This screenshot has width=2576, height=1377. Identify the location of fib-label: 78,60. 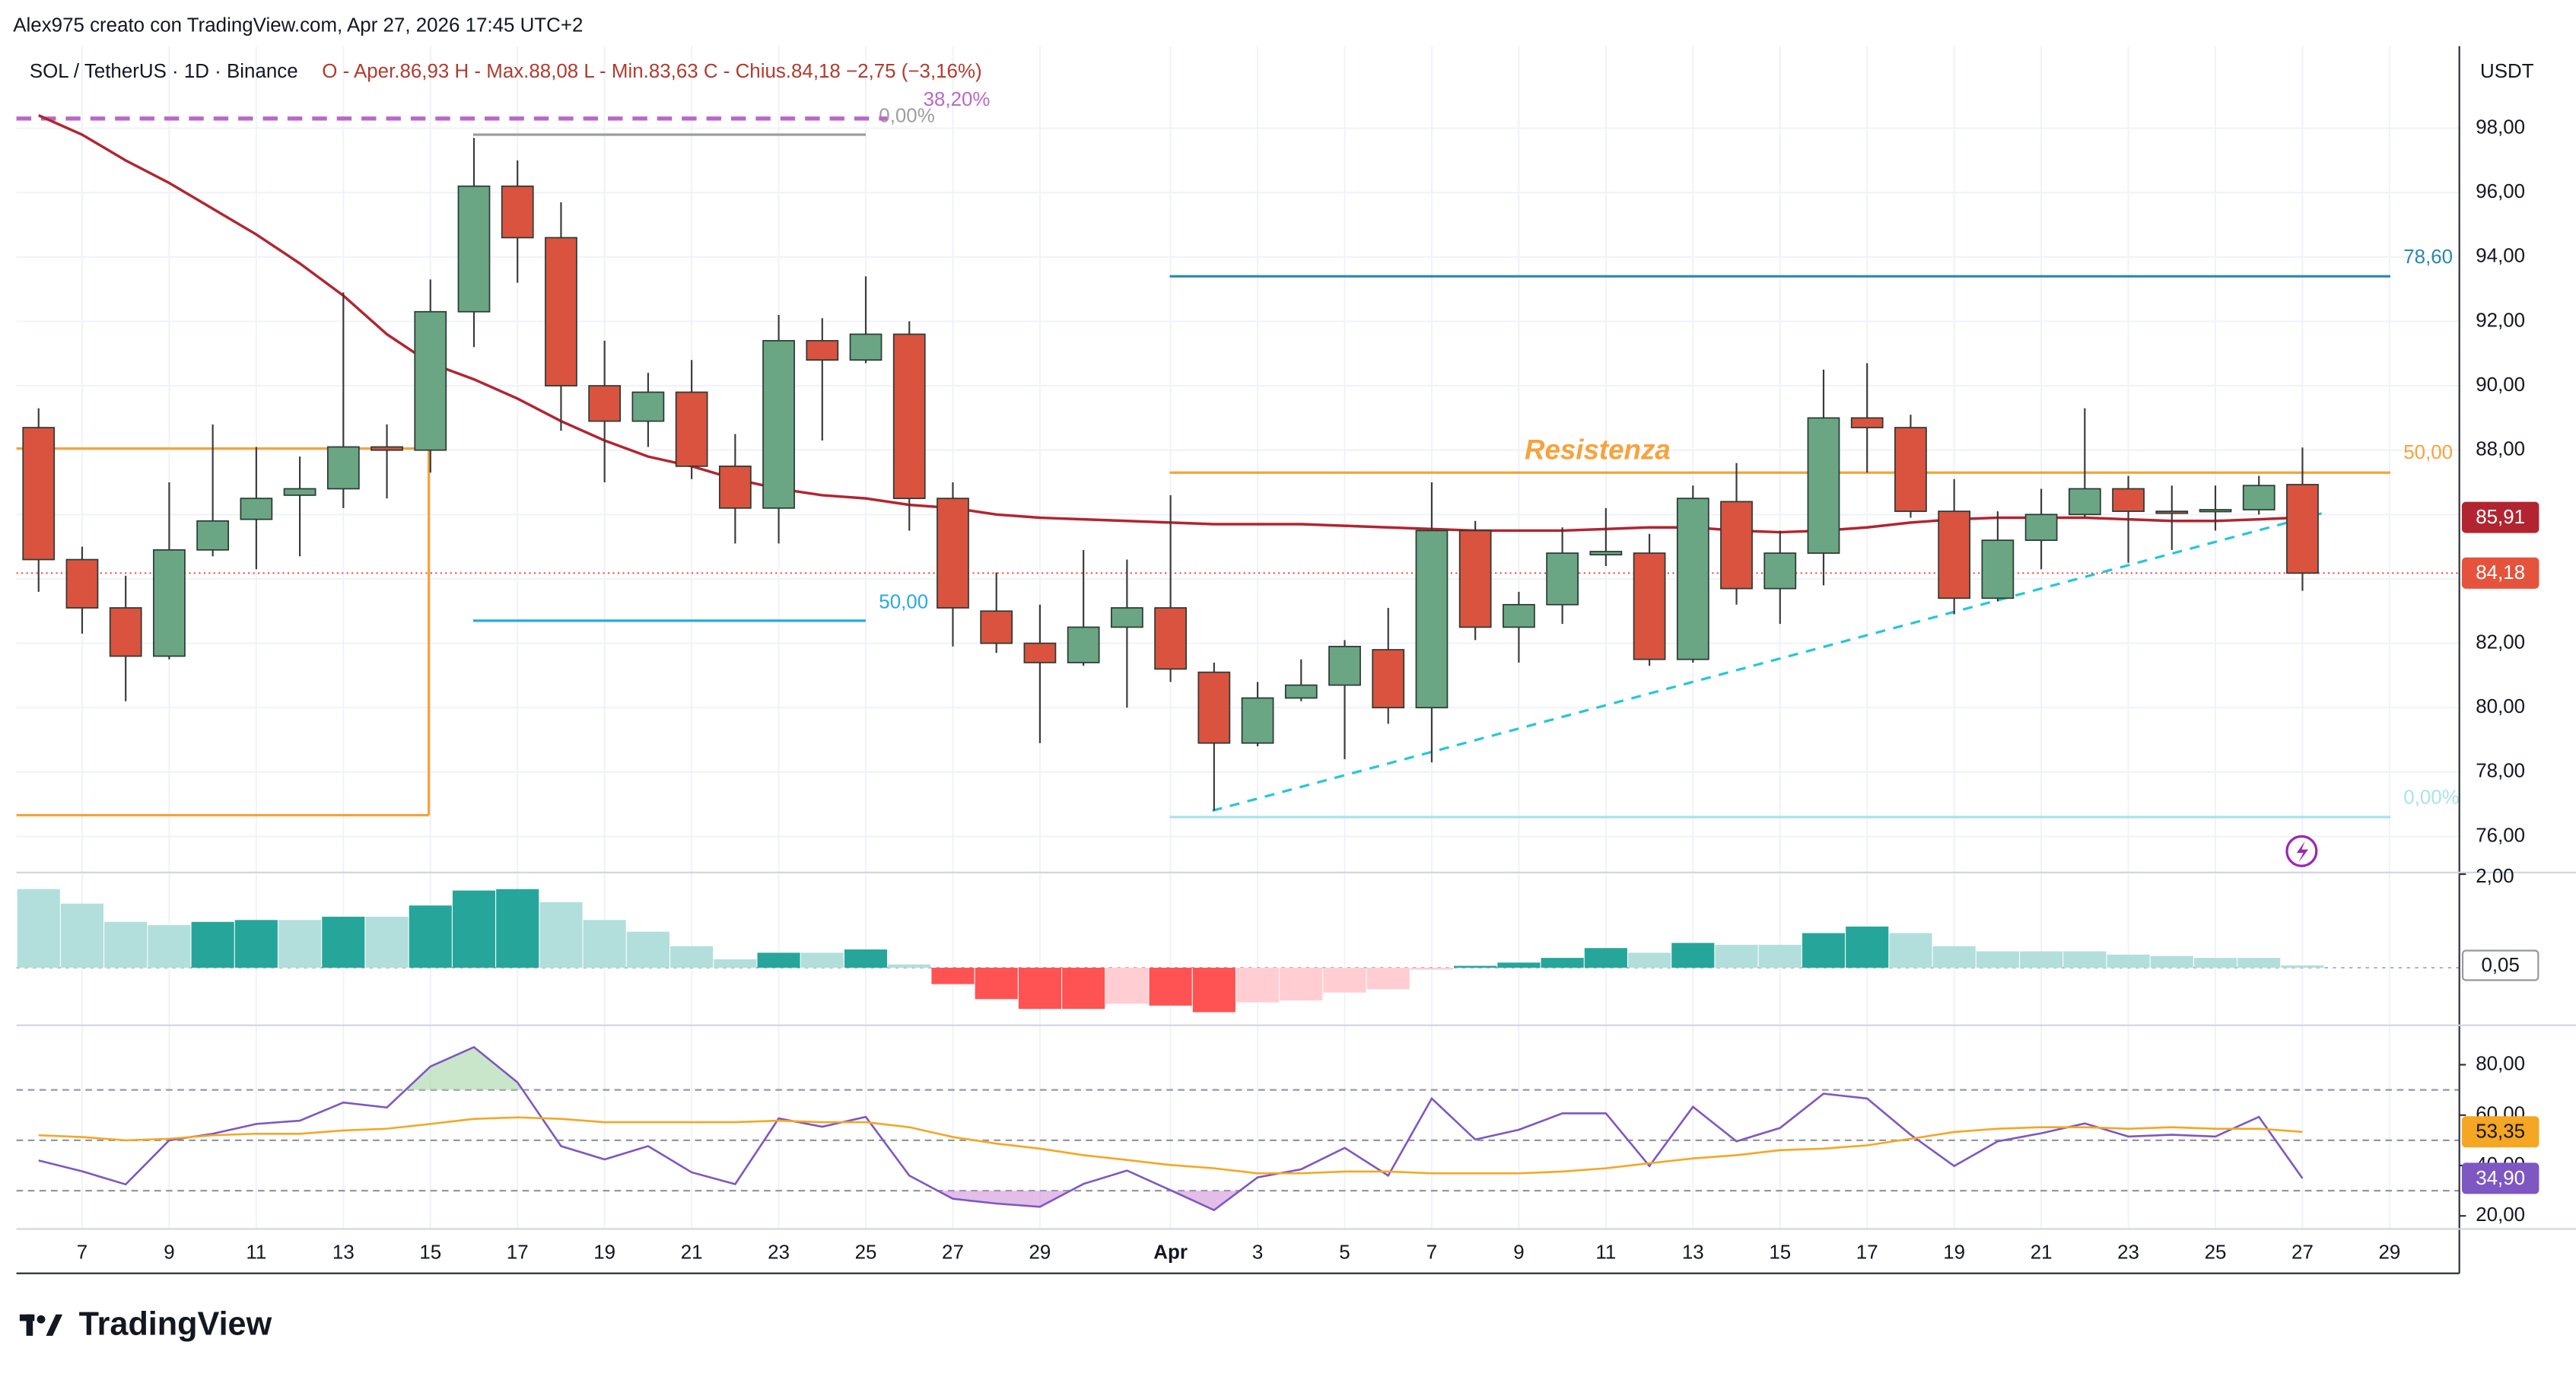
(2428, 257).